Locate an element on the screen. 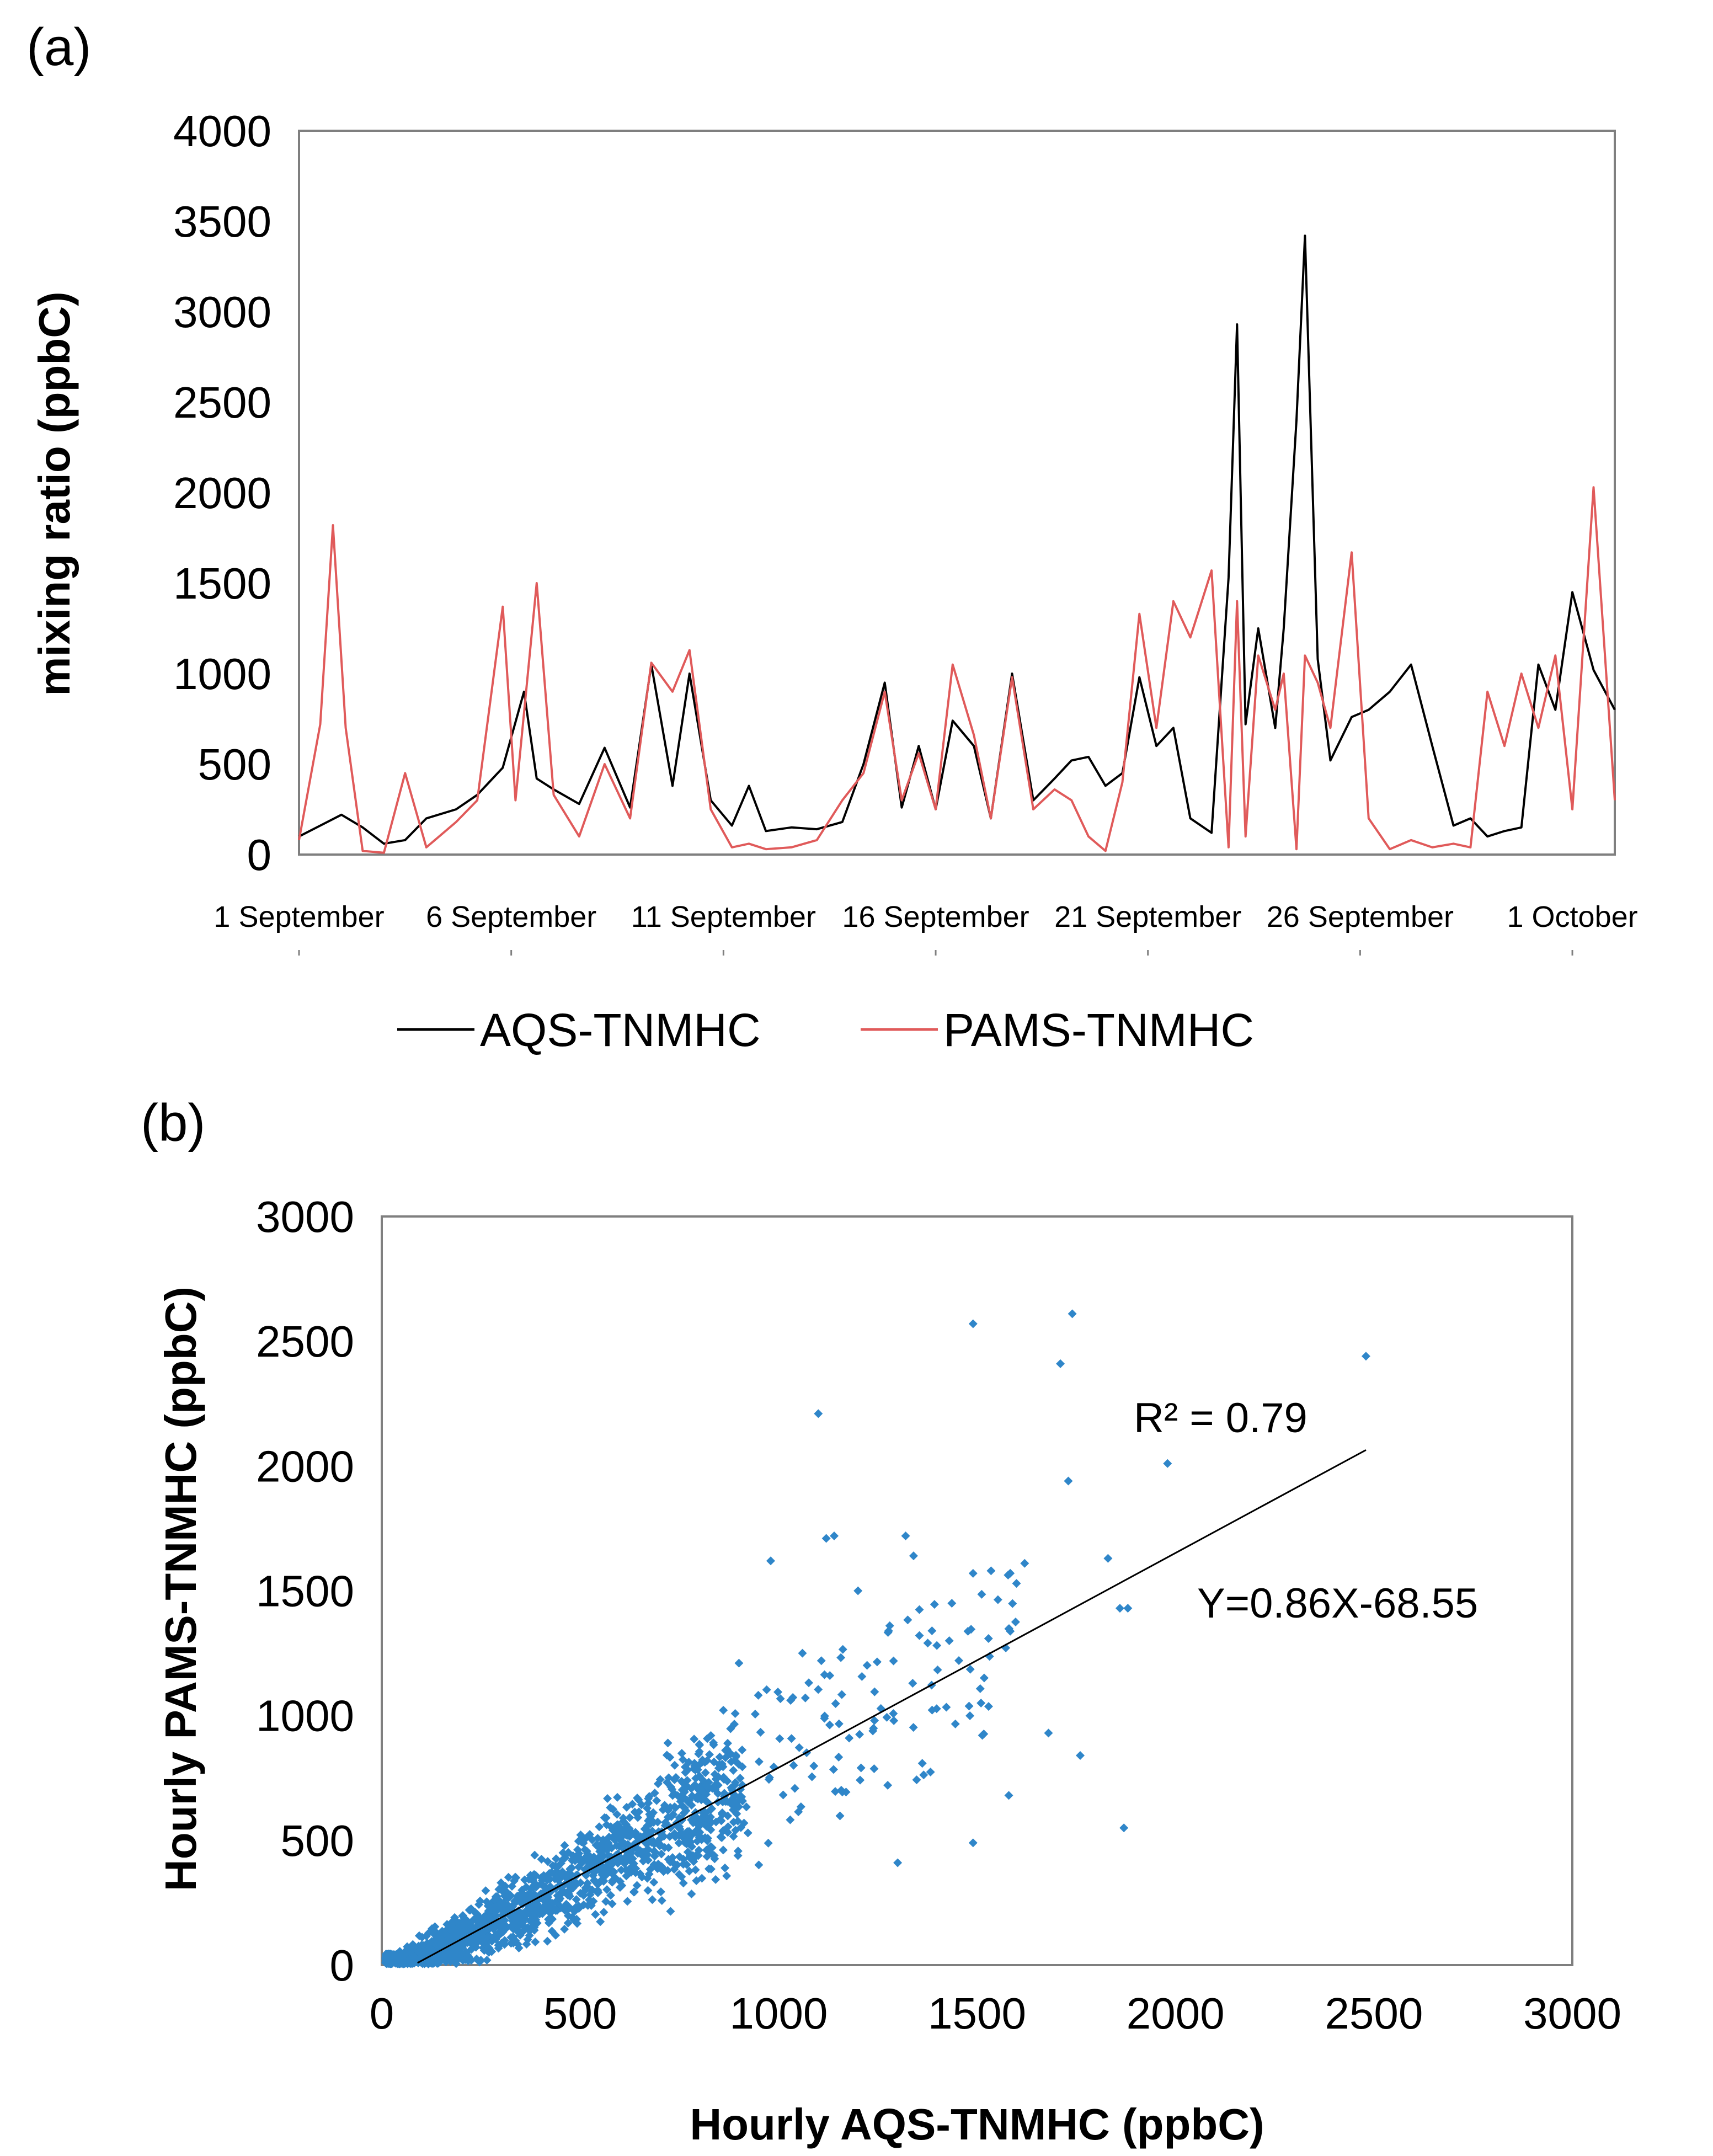  chart-a-y-tick-label: 0 is located at coordinates (259, 854).